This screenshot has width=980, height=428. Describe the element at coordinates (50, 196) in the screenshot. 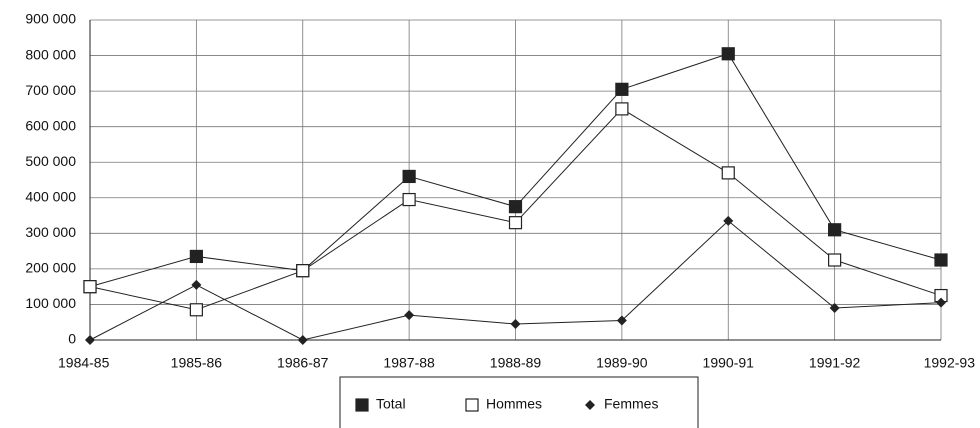

I see `y-tick-label: 400 000` at that location.